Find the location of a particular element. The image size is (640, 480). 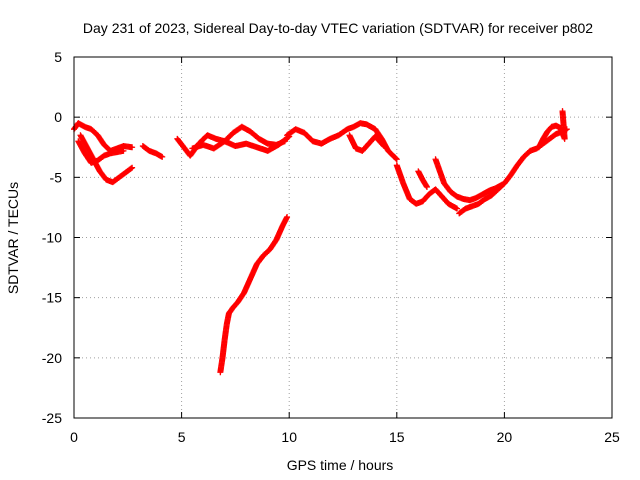

x-tick-label: 20 is located at coordinates (505, 437).